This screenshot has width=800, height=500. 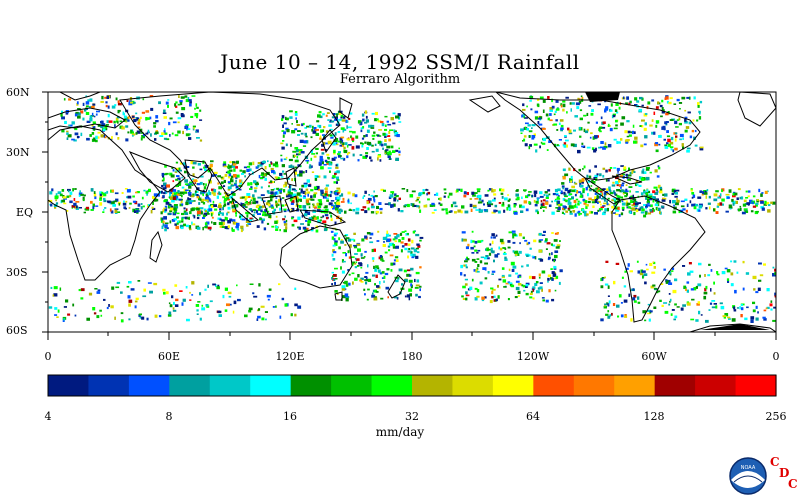 What do you see at coordinates (784, 473) in the screenshot?
I see `cdc-letter: D` at bounding box center [784, 473].